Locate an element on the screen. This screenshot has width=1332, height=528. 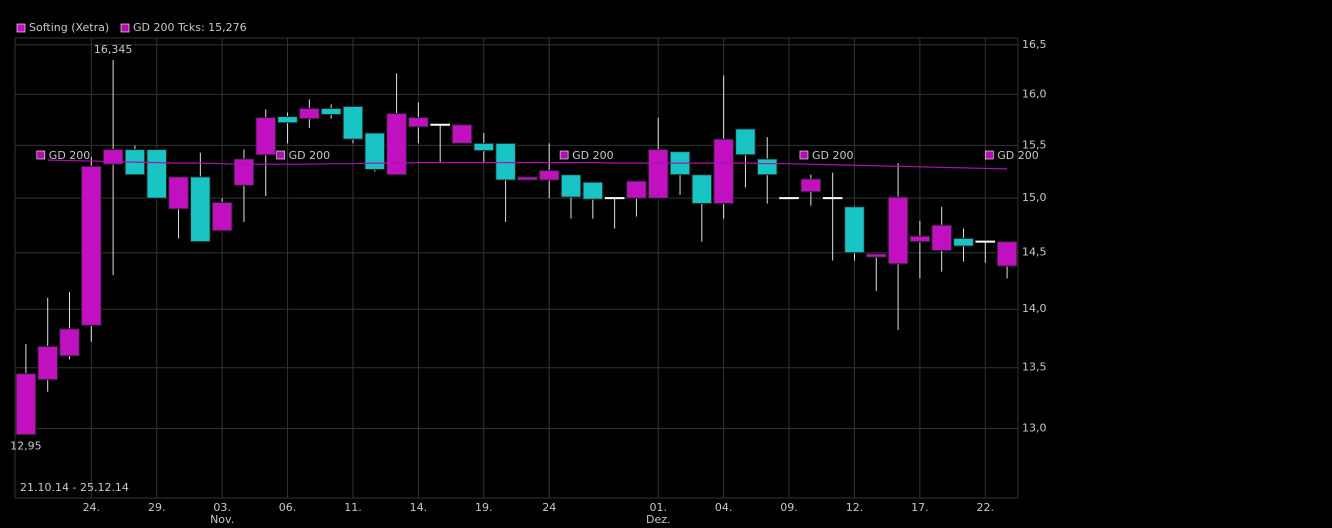
x-tick-label: 24 is located at coordinates (549, 507).